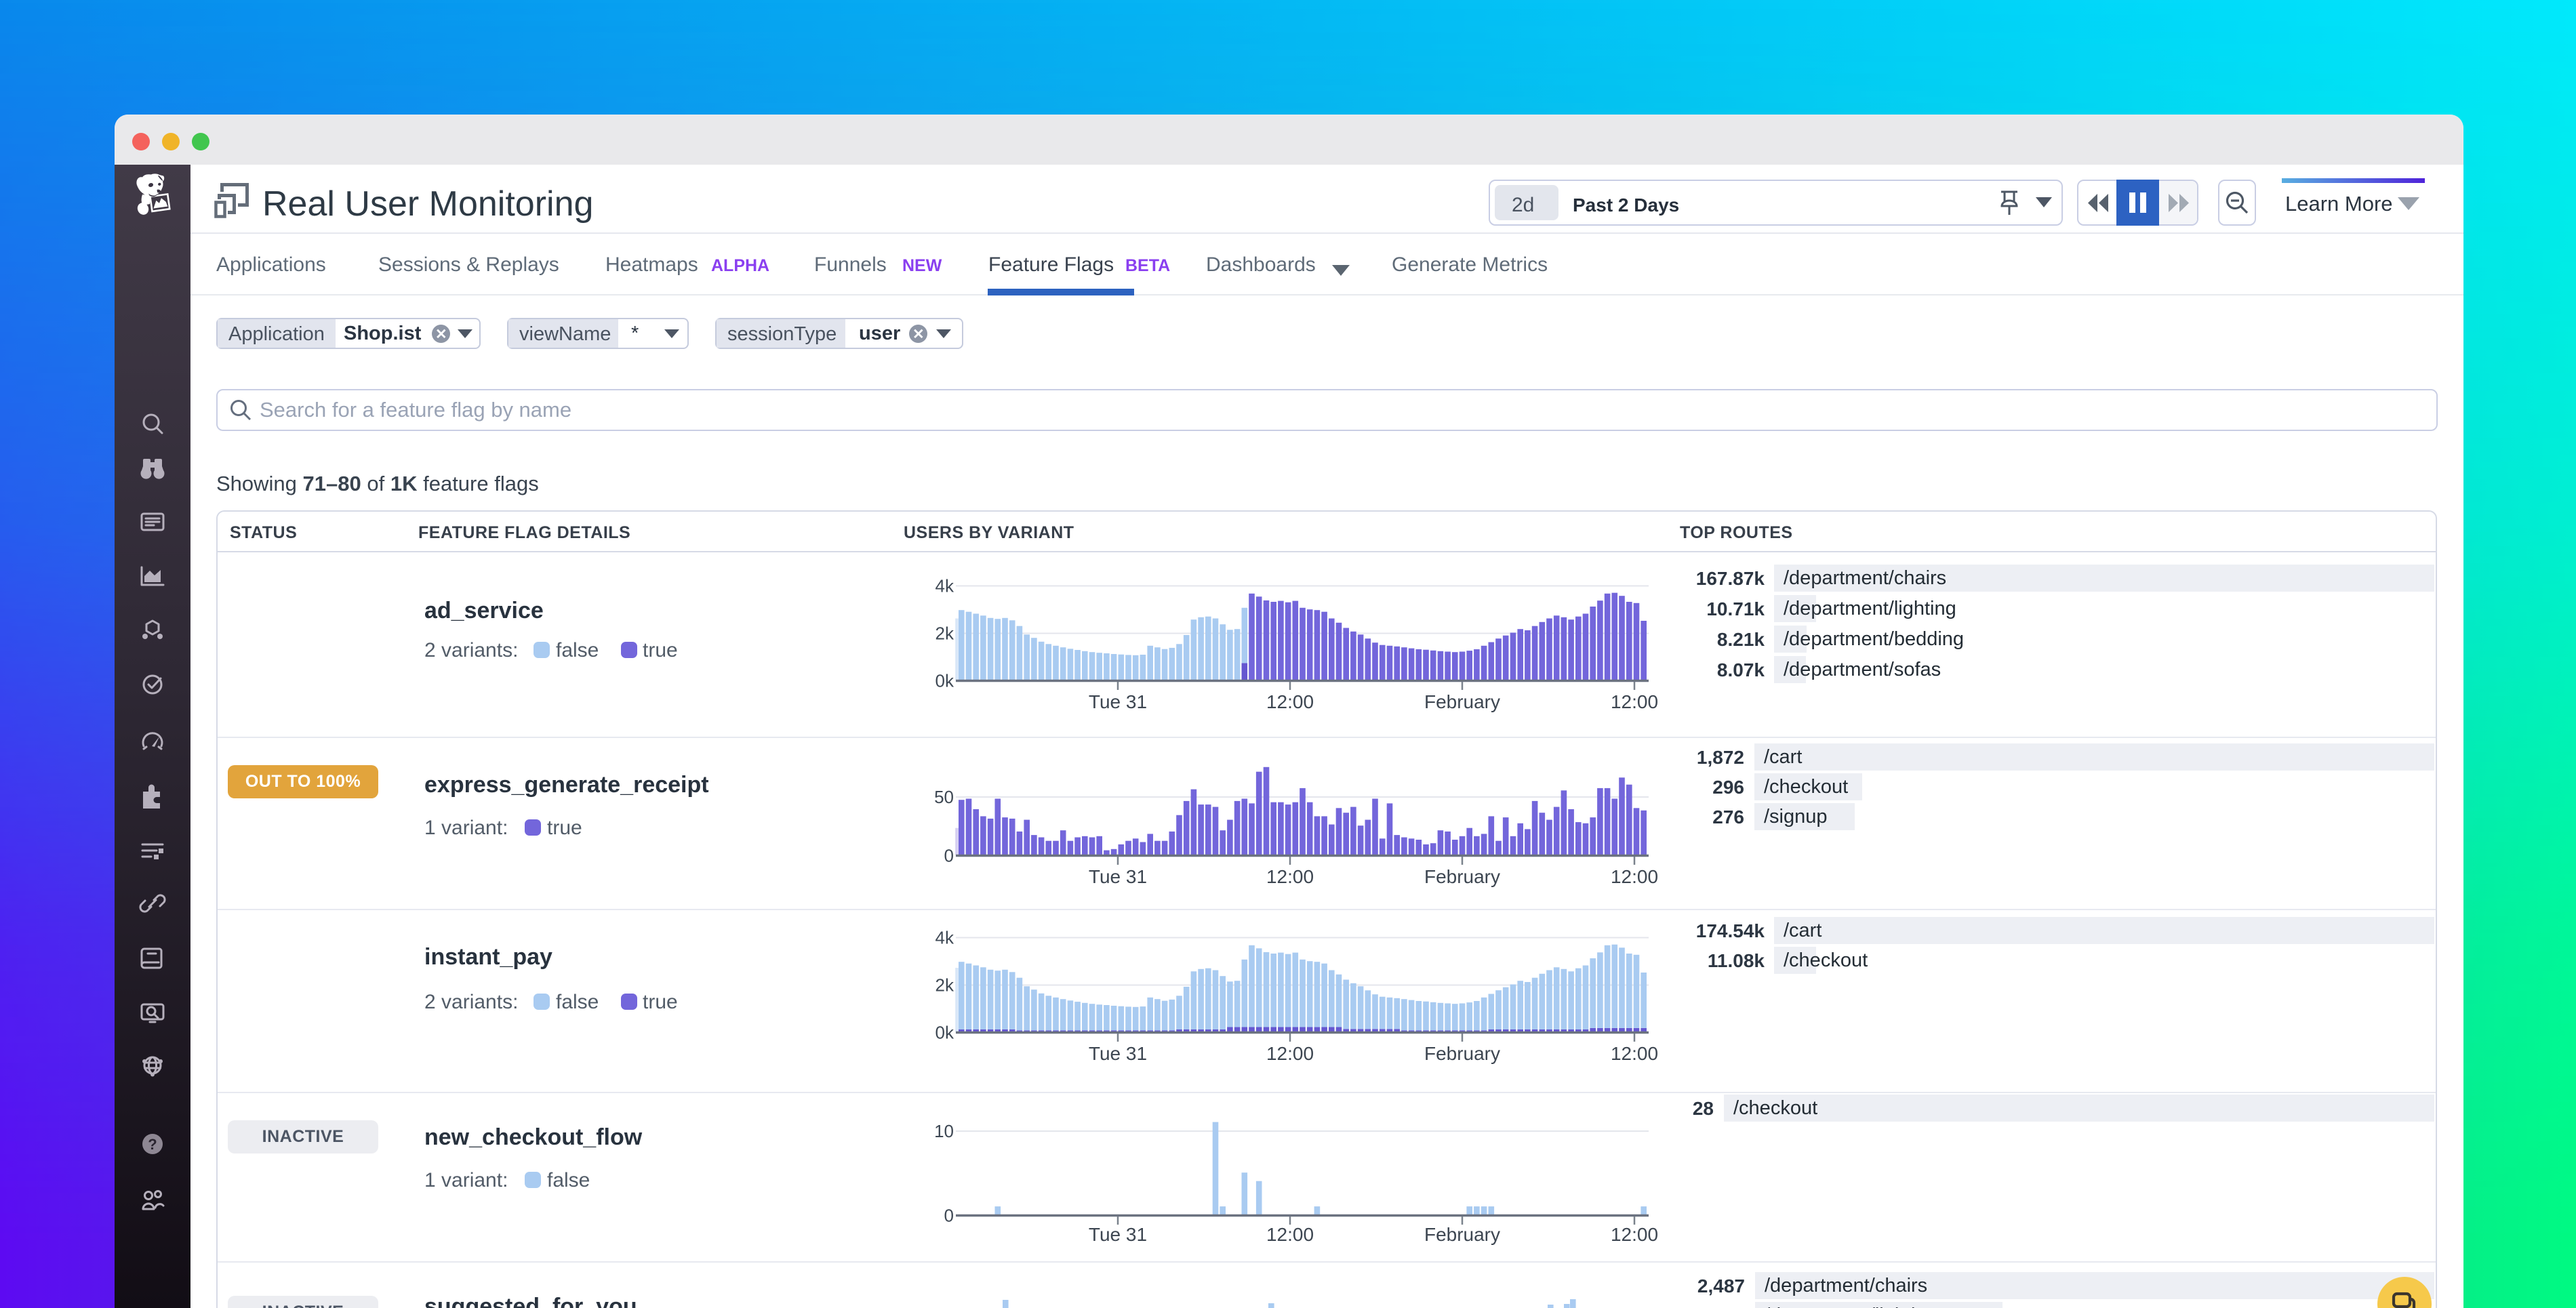 This screenshot has width=2576, height=1308. I want to click on svg-text: 10, so click(944, 1131).